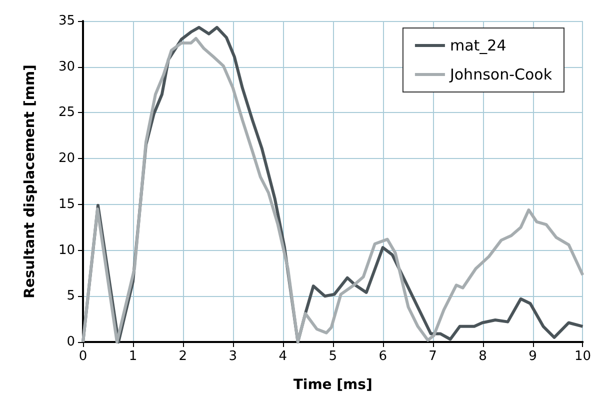 This screenshot has height=419, width=602. What do you see at coordinates (432, 356) in the screenshot?
I see `x-tick-label: 7` at bounding box center [432, 356].